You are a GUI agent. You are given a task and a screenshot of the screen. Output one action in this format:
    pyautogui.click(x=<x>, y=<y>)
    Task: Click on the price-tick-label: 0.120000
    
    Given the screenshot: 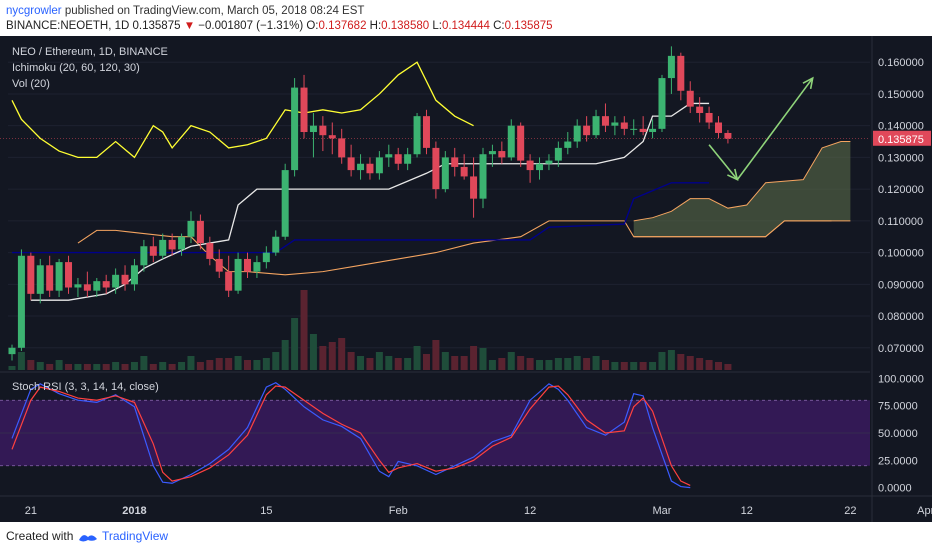 What is the action you would take?
    pyautogui.click(x=901, y=190)
    